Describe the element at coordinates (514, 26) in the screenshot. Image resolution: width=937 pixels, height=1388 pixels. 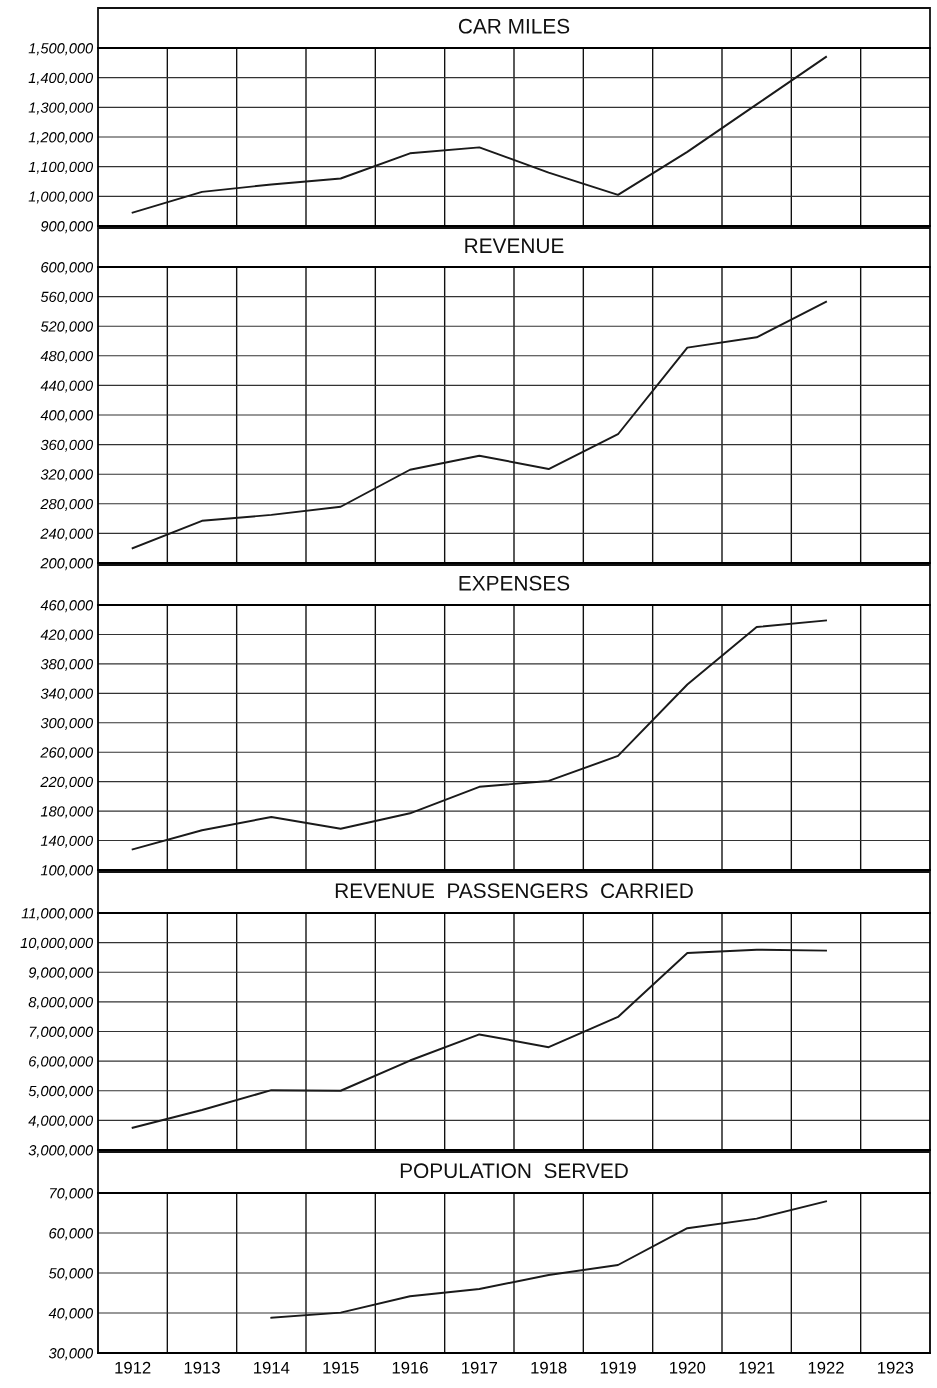
I see `chart-title: CAR MILES` at that location.